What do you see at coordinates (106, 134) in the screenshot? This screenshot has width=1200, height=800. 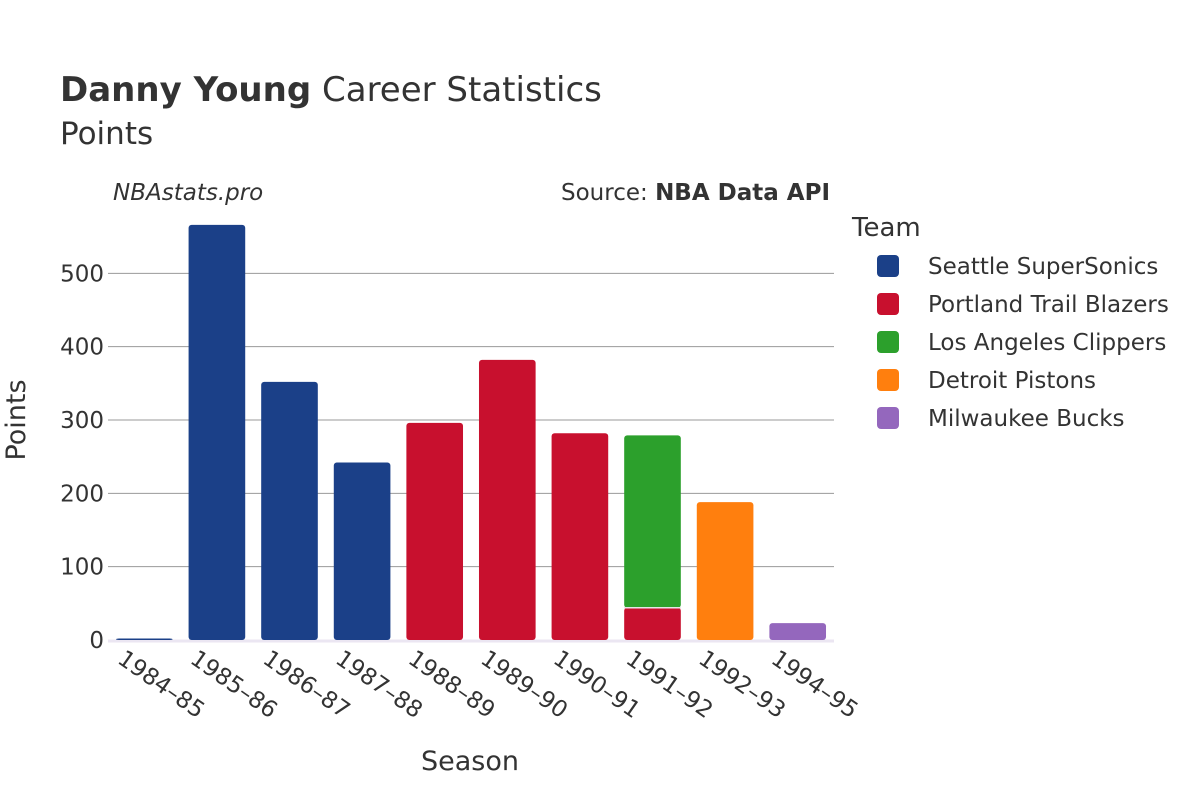 I see `chart-subtitle: Points` at bounding box center [106, 134].